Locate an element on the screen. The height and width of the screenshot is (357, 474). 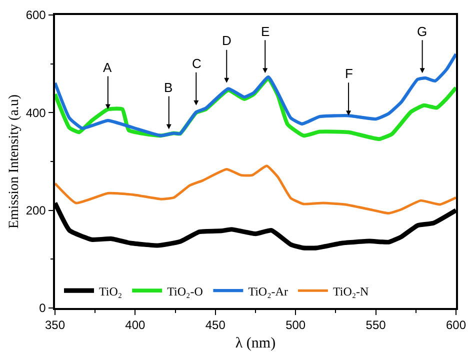
x-tick-label: 350 is located at coordinates (55, 325).